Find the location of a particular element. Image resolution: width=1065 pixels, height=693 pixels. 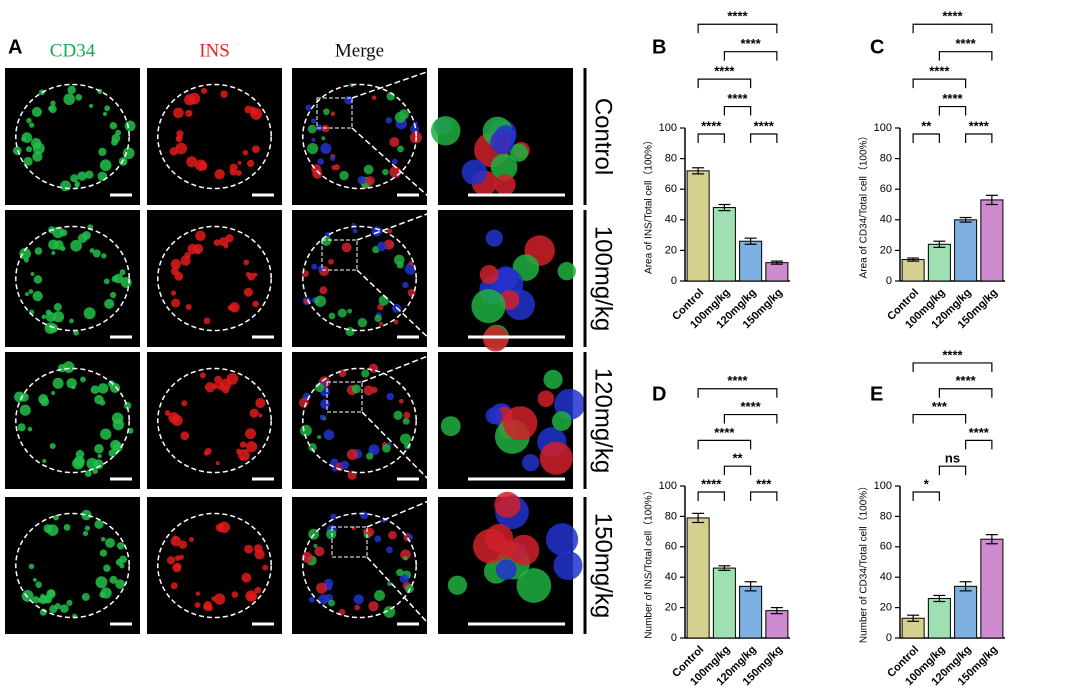

panel-label: E is located at coordinates (876, 394).